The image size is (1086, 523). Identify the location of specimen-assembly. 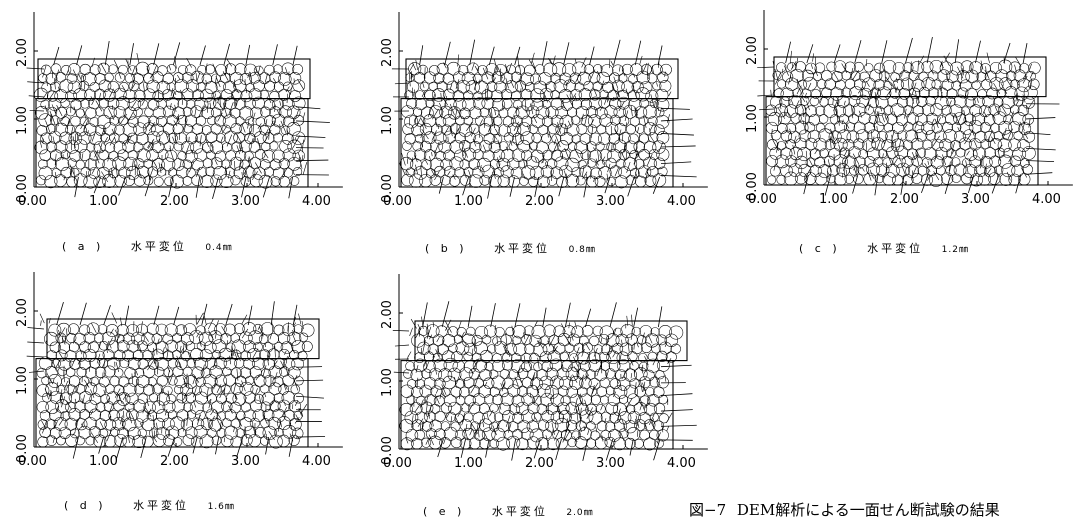
(544, 381).